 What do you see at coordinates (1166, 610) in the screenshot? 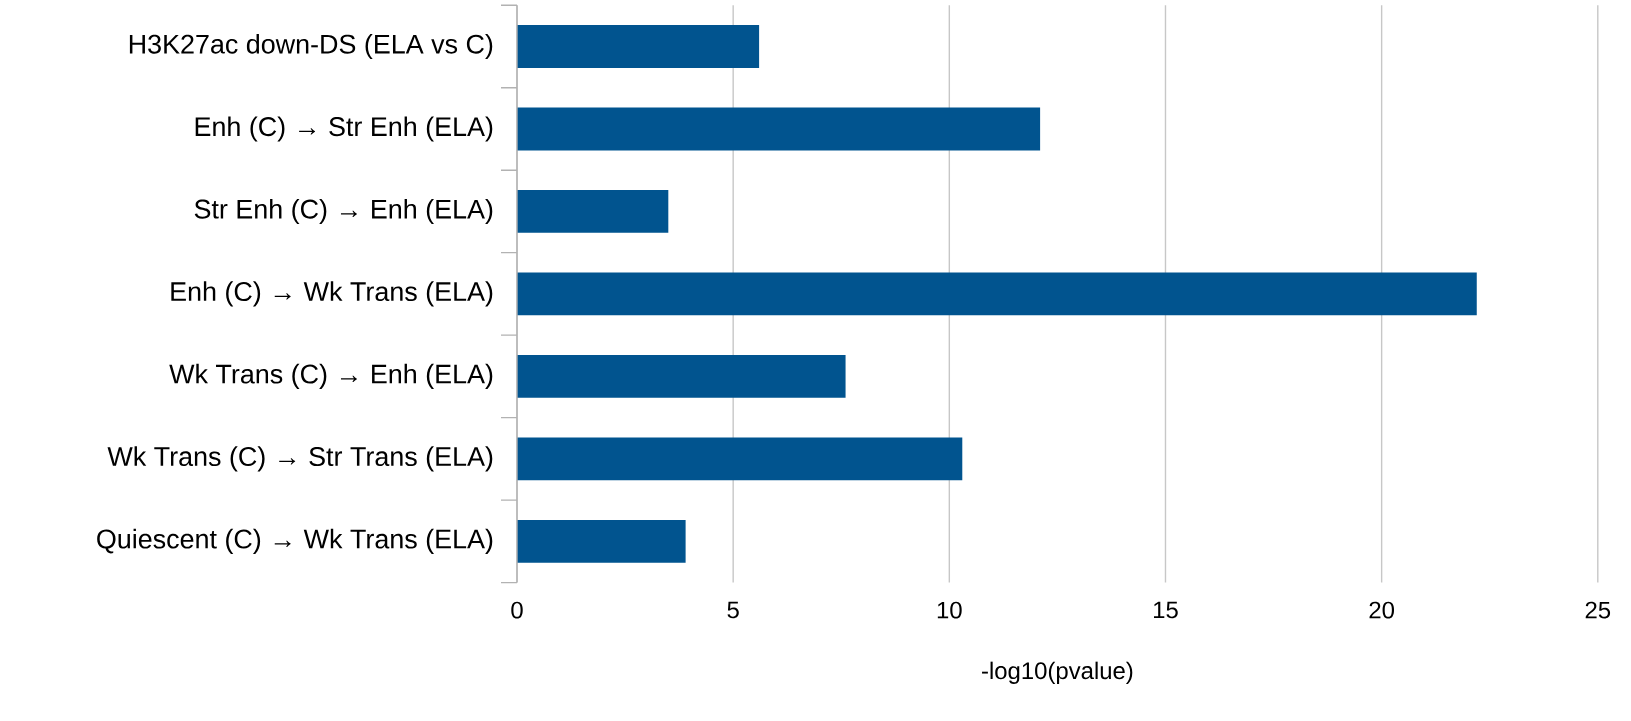
I see `x-tick-label: 15` at bounding box center [1166, 610].